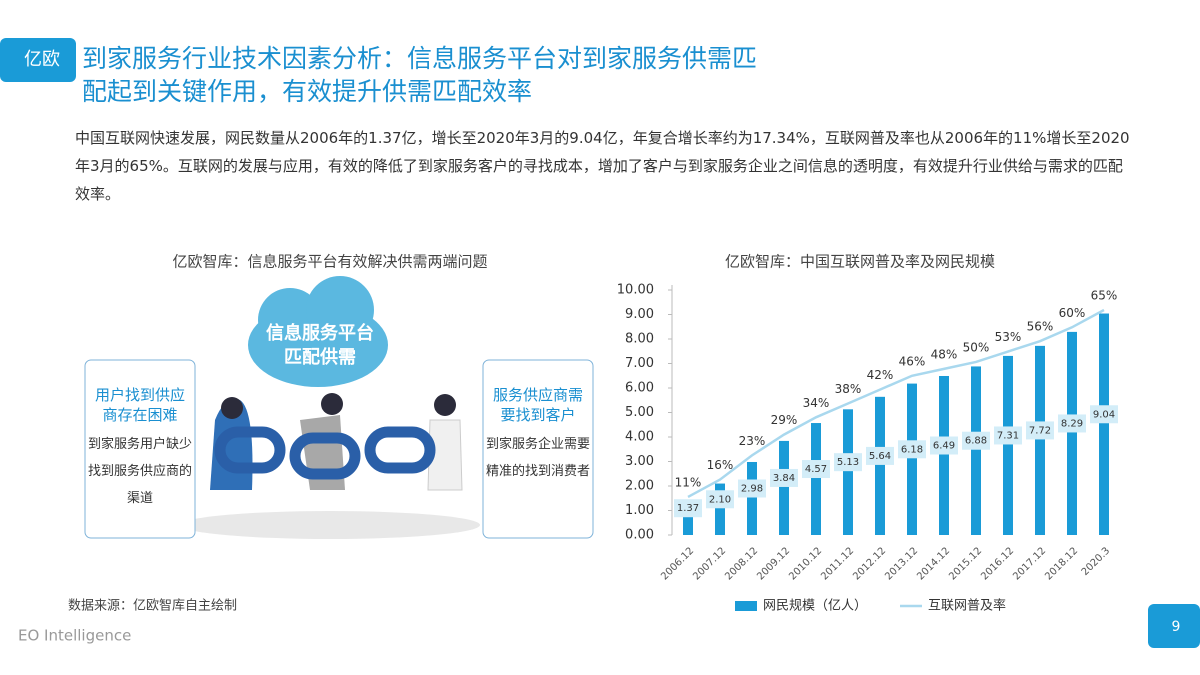 This screenshot has width=1200, height=675. What do you see at coordinates (869, 563) in the screenshot?
I see `x-tick-label: 2012.12` at bounding box center [869, 563].